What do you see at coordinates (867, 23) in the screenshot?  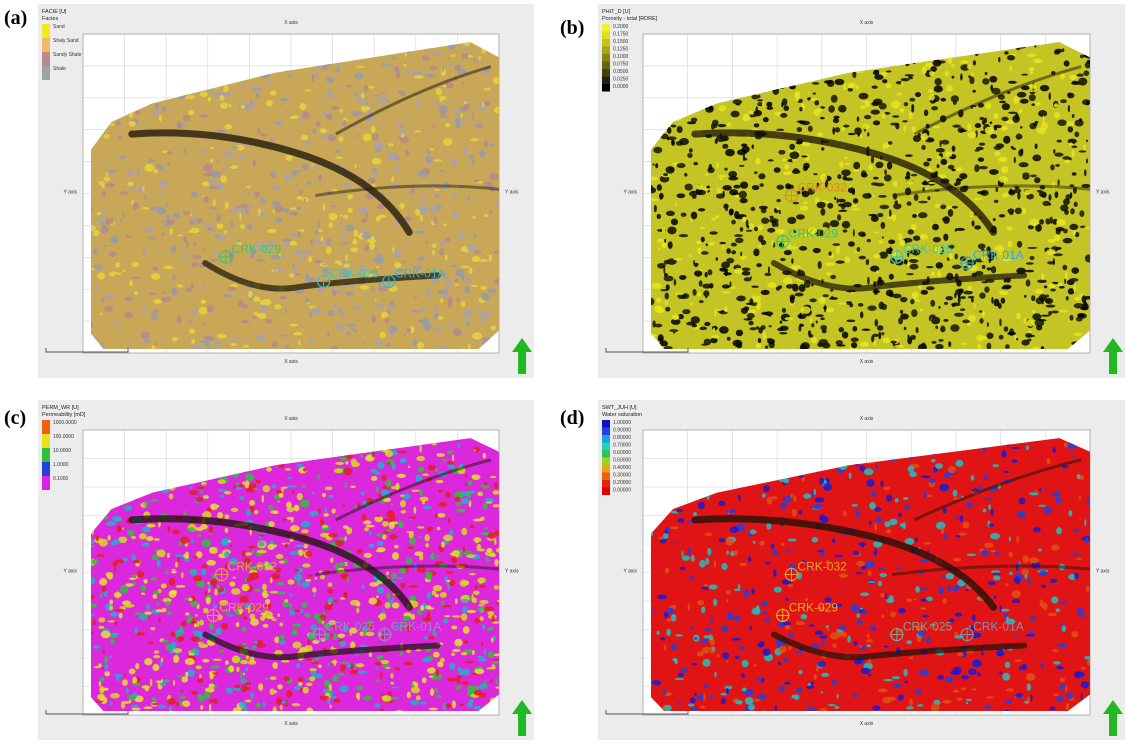 I see `x-axis-label: X axis` at bounding box center [867, 23].